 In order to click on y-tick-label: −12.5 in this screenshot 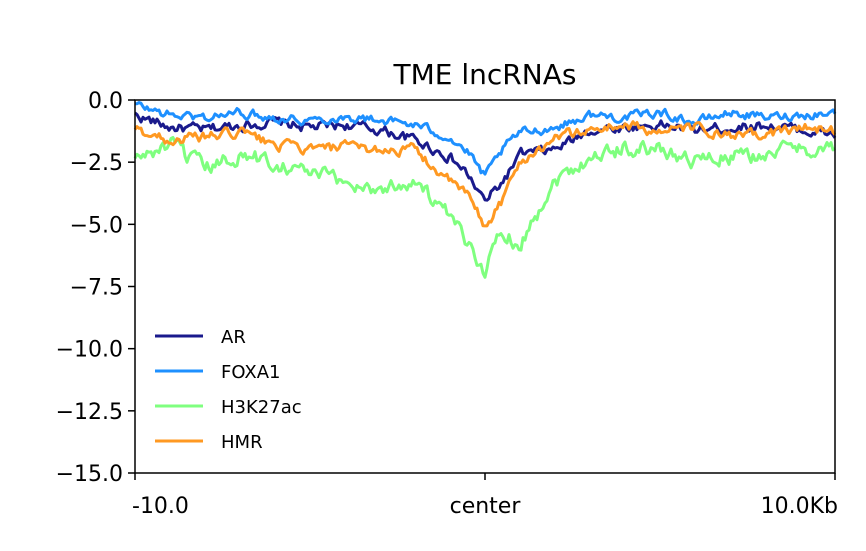, I will do `click(89, 412)`.